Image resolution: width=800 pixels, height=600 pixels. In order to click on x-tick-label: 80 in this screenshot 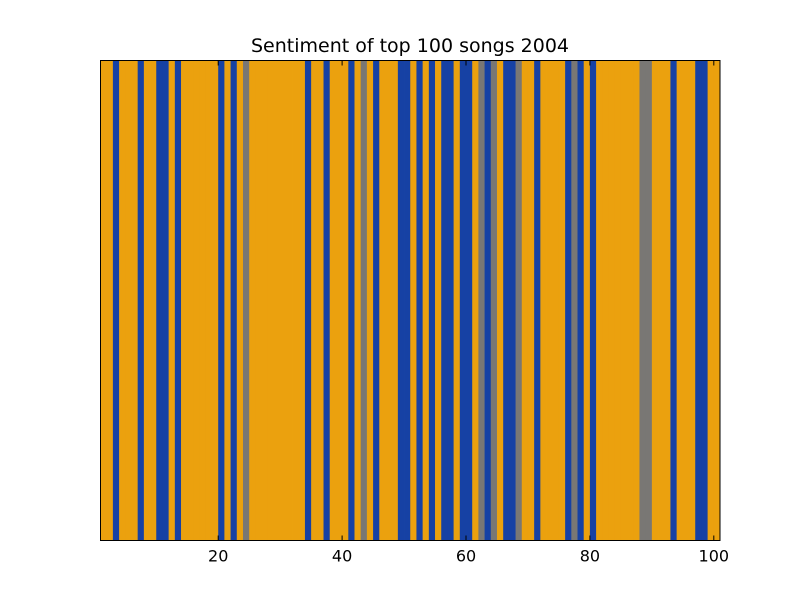, I will do `click(590, 556)`.